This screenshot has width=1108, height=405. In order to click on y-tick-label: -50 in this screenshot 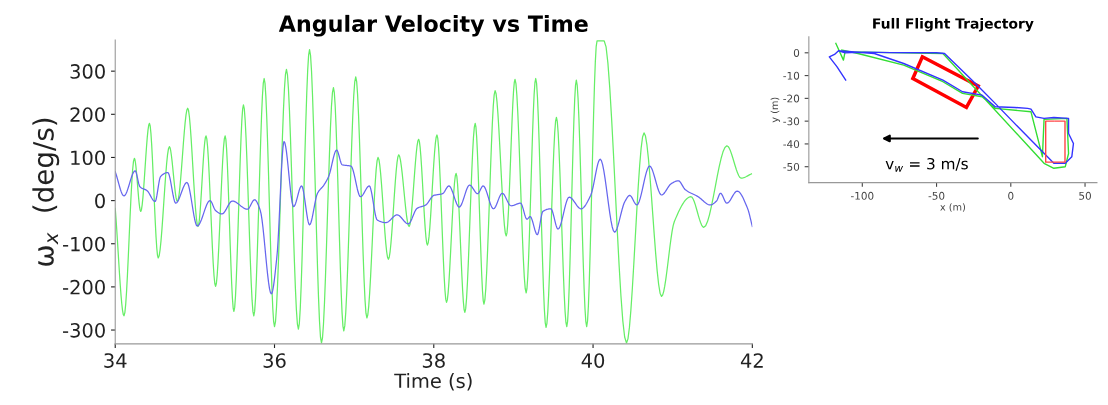, I will do `click(791, 166)`.